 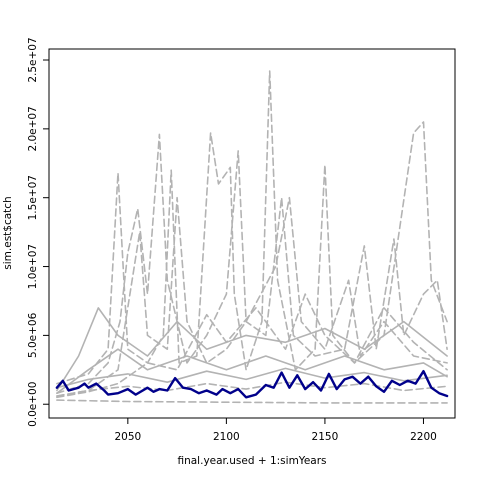 What do you see at coordinates (251, 461) in the screenshot?
I see `x-axis-title: final.year.used + 1:simYears` at bounding box center [251, 461].